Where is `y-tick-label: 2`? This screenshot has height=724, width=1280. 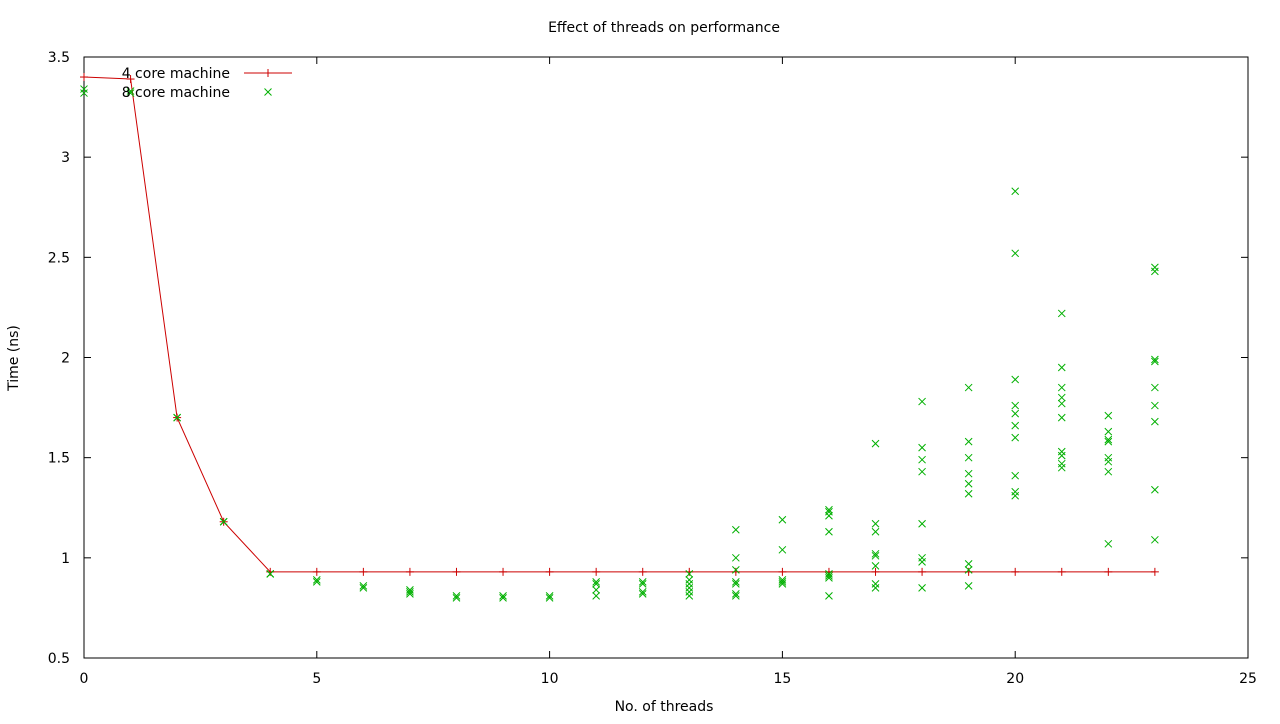
y-tick-label: 2 is located at coordinates (65, 359).